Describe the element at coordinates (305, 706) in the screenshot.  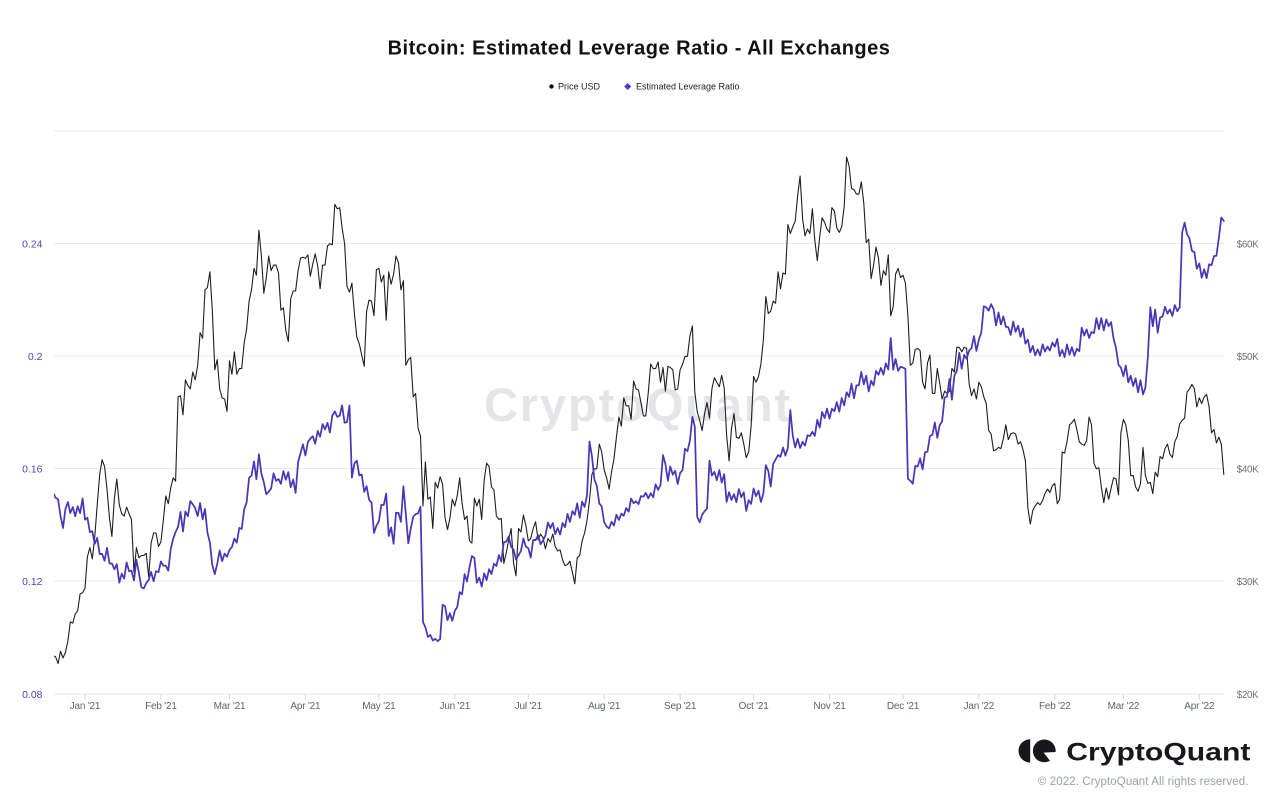
I see `svg-text: Apr '21` at that location.